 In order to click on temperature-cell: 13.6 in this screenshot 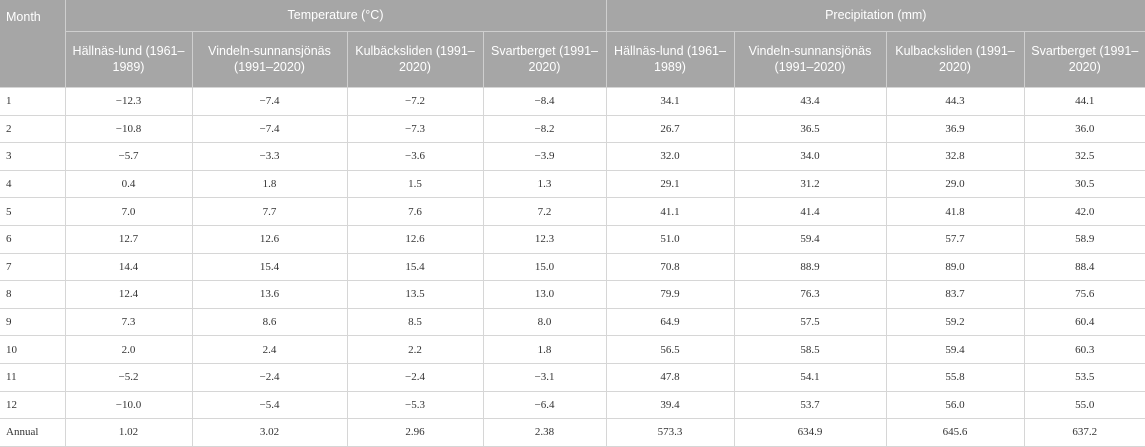, I will do `click(269, 294)`.